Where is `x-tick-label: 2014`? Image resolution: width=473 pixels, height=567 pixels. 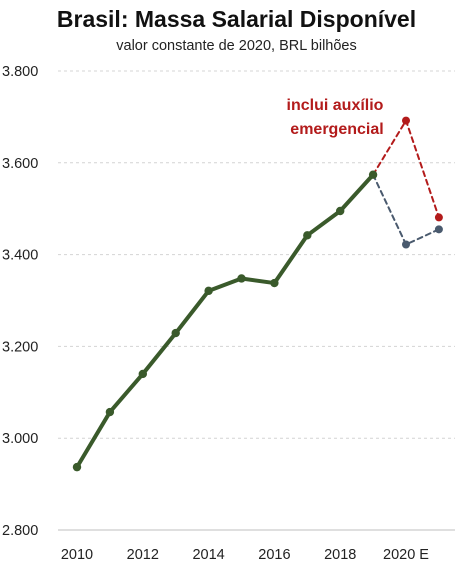
x-tick-label: 2014 is located at coordinates (208, 555).